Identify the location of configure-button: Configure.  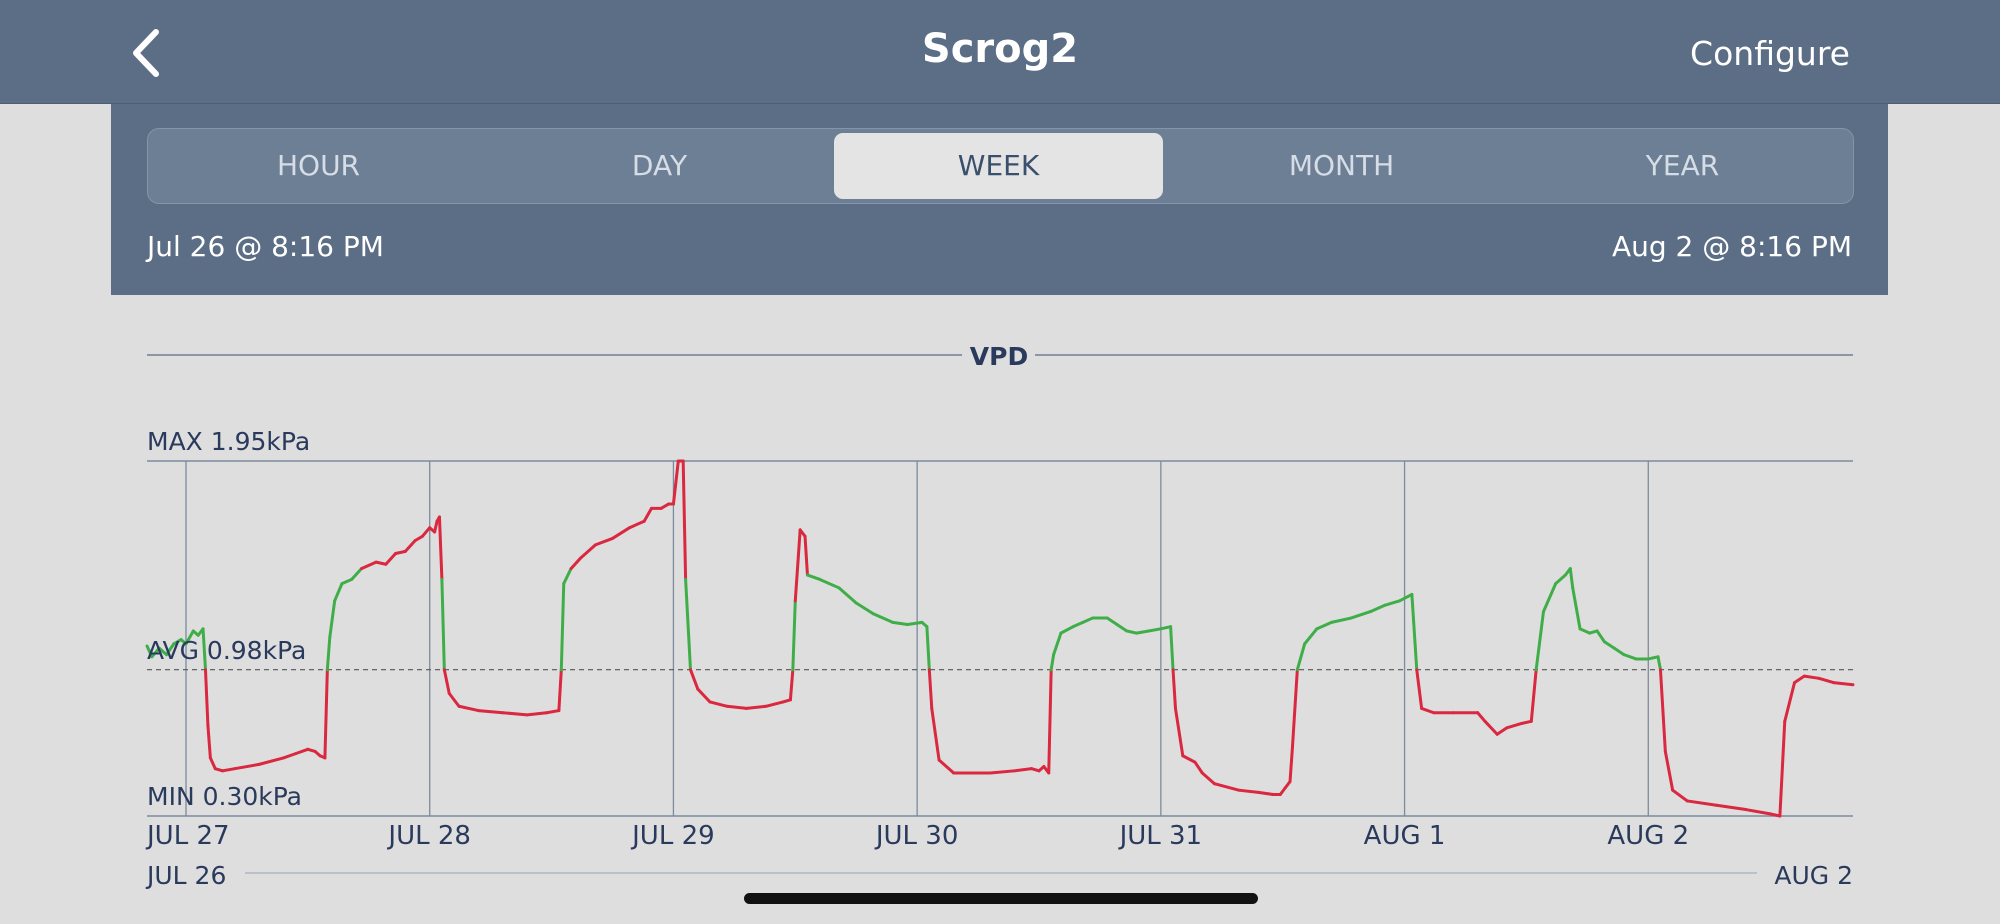
(1770, 53).